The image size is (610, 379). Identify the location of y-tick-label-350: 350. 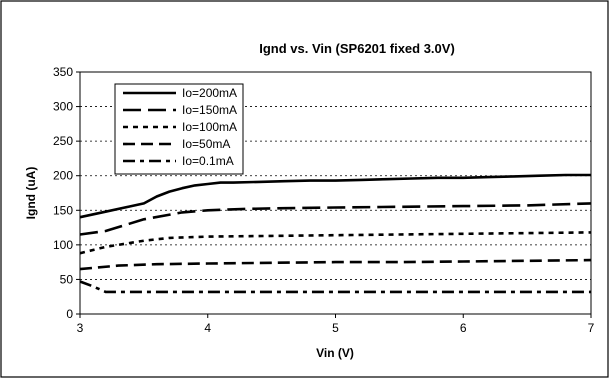
(63, 72).